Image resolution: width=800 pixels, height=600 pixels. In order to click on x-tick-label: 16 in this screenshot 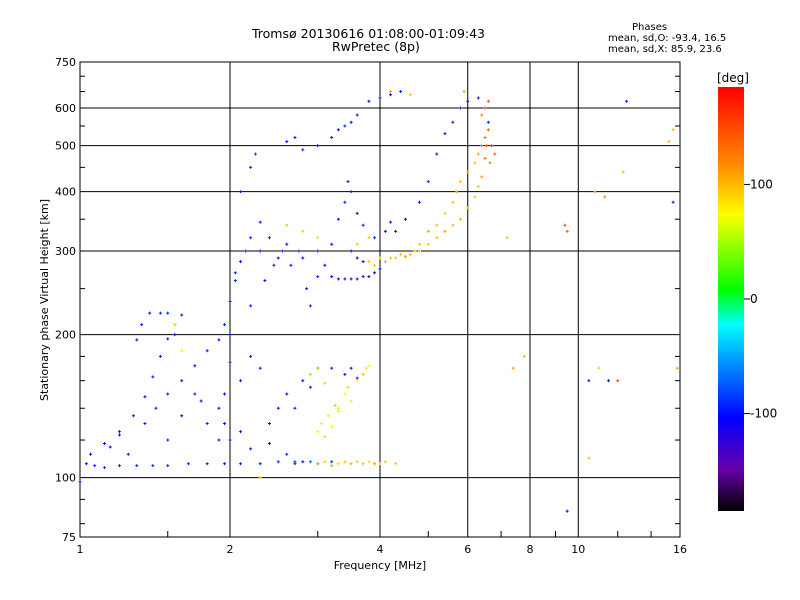, I will do `click(680, 549)`.